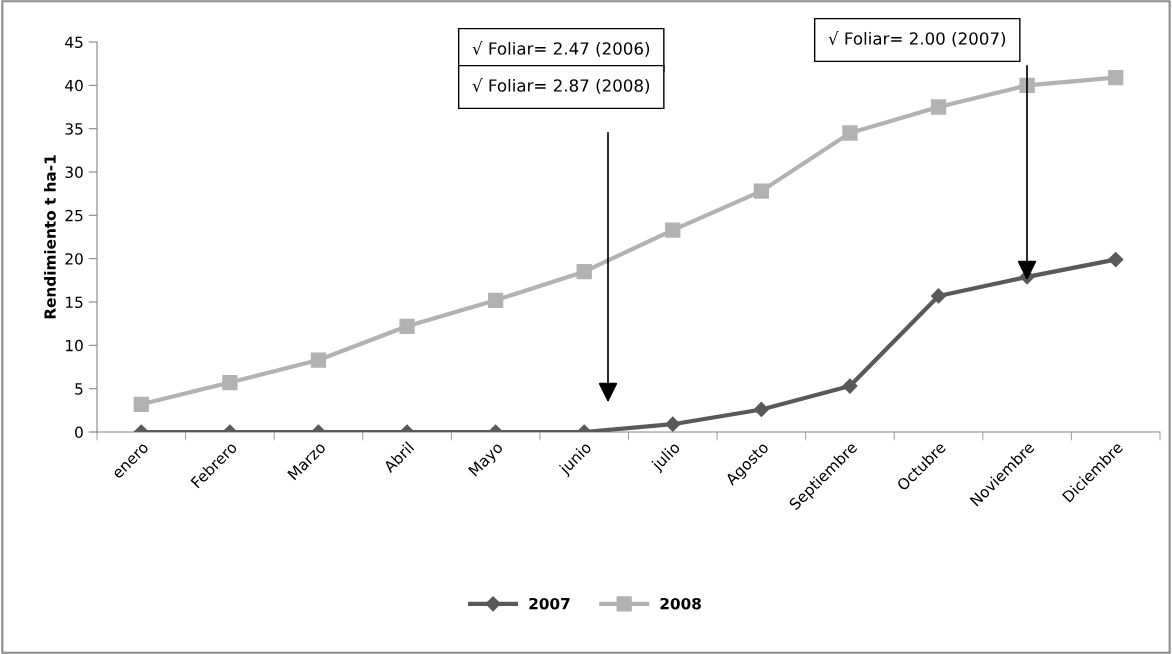 The height and width of the screenshot is (654, 1172). What do you see at coordinates (74, 129) in the screenshot?
I see `y-tick-label: 35` at bounding box center [74, 129].